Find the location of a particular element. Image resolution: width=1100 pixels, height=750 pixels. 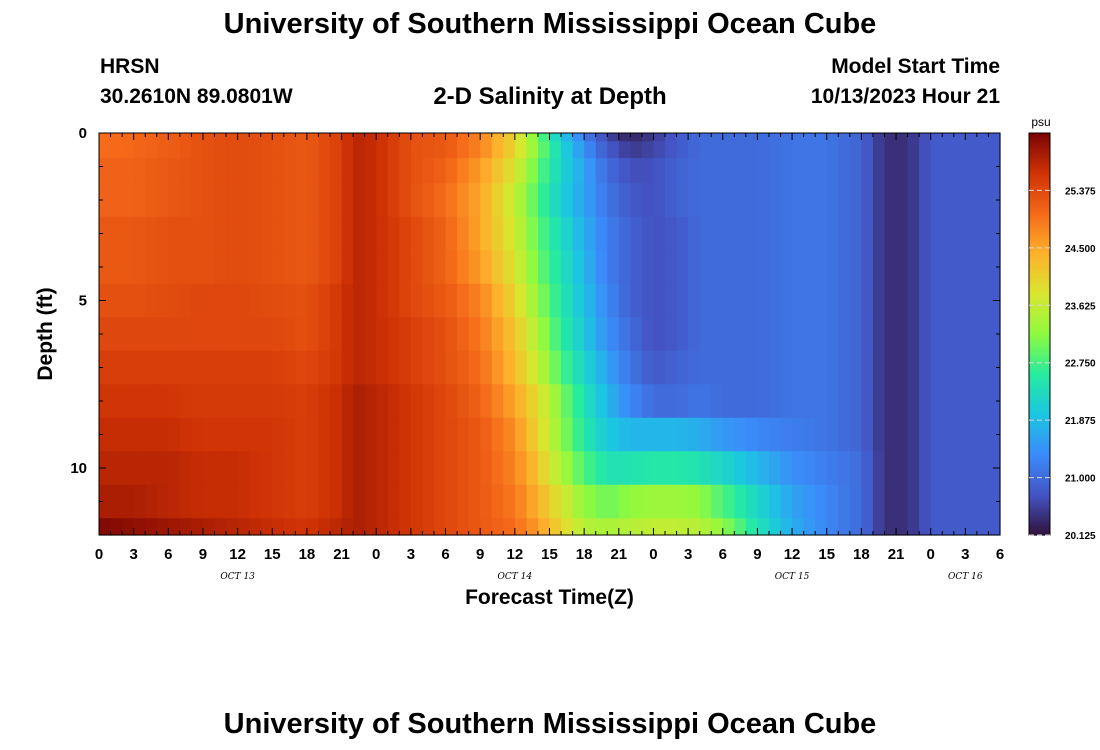

x-tick-label: 18 is located at coordinates (307, 554).